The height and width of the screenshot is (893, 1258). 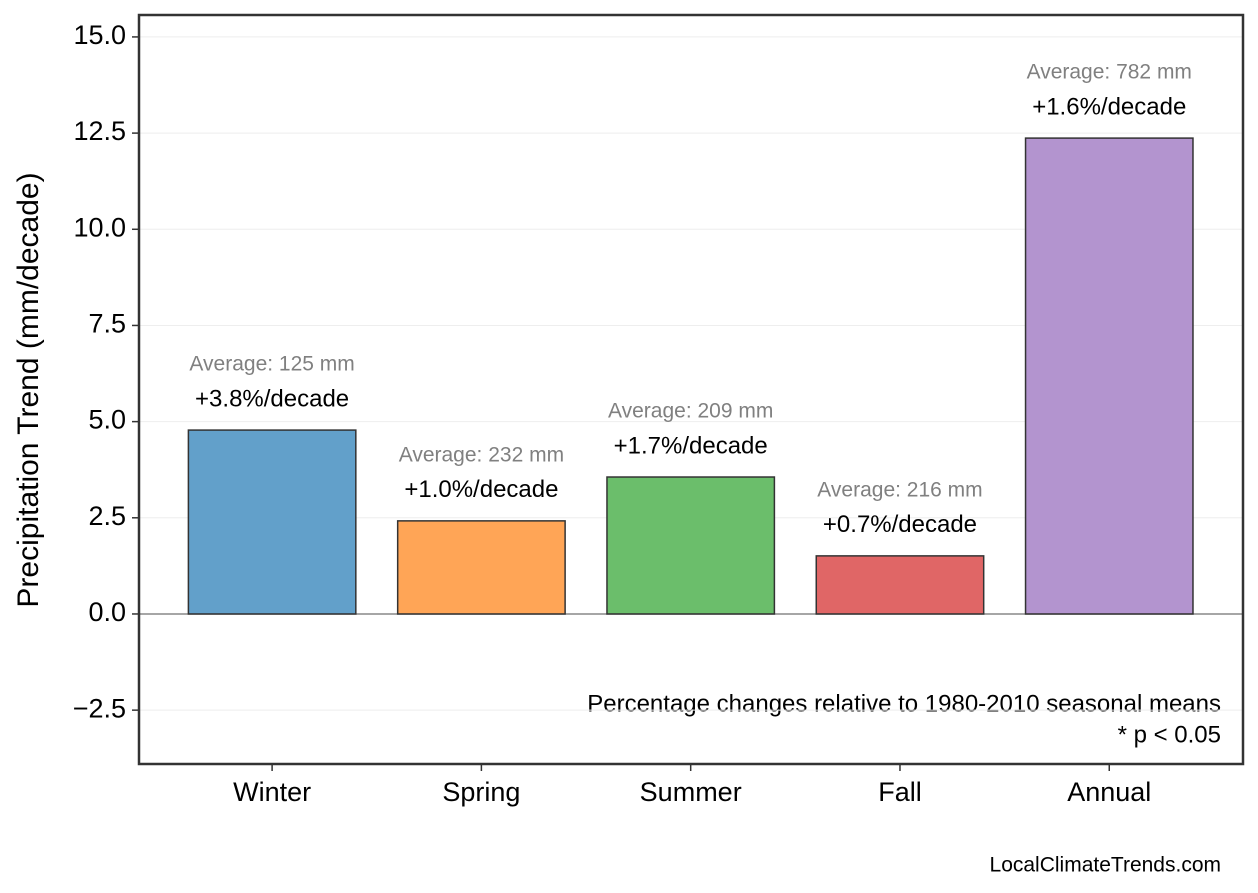 I want to click on x-tick-label: Fall, so click(x=900, y=792).